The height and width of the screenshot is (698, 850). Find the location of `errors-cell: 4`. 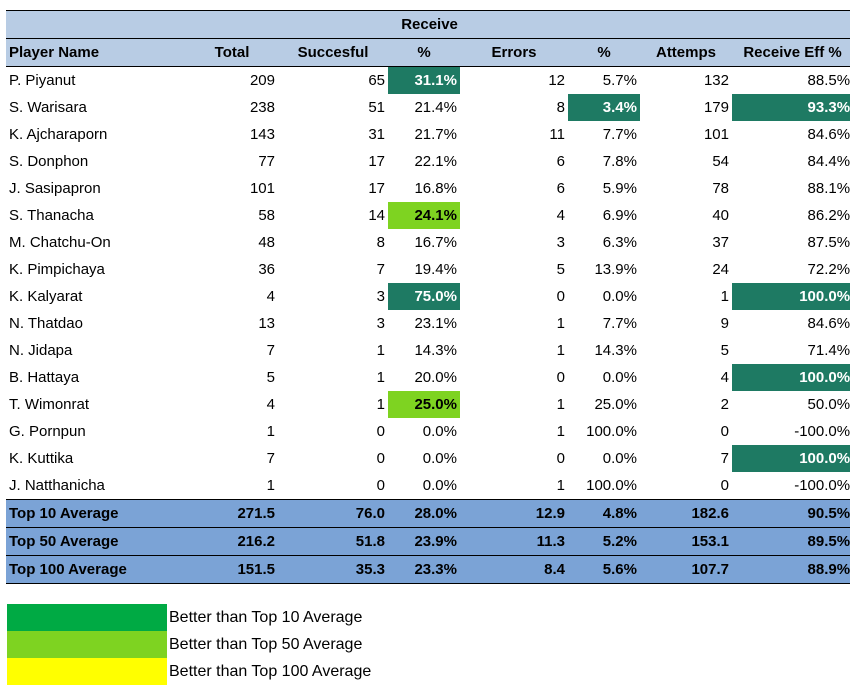

errors-cell: 4 is located at coordinates (560, 215).